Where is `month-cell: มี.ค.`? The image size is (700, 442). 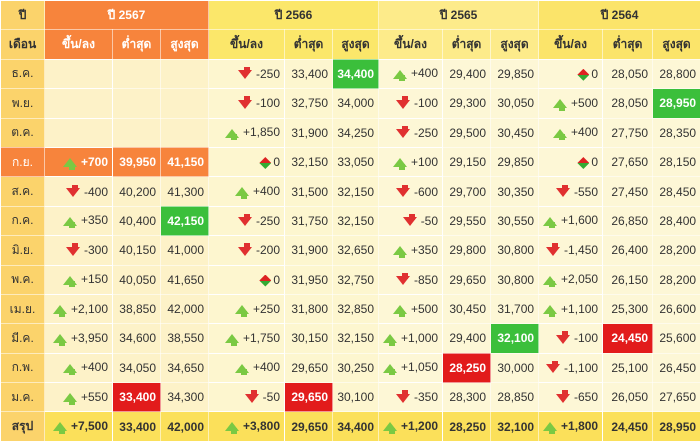
month-cell: มี.ค. is located at coordinates (22, 338).